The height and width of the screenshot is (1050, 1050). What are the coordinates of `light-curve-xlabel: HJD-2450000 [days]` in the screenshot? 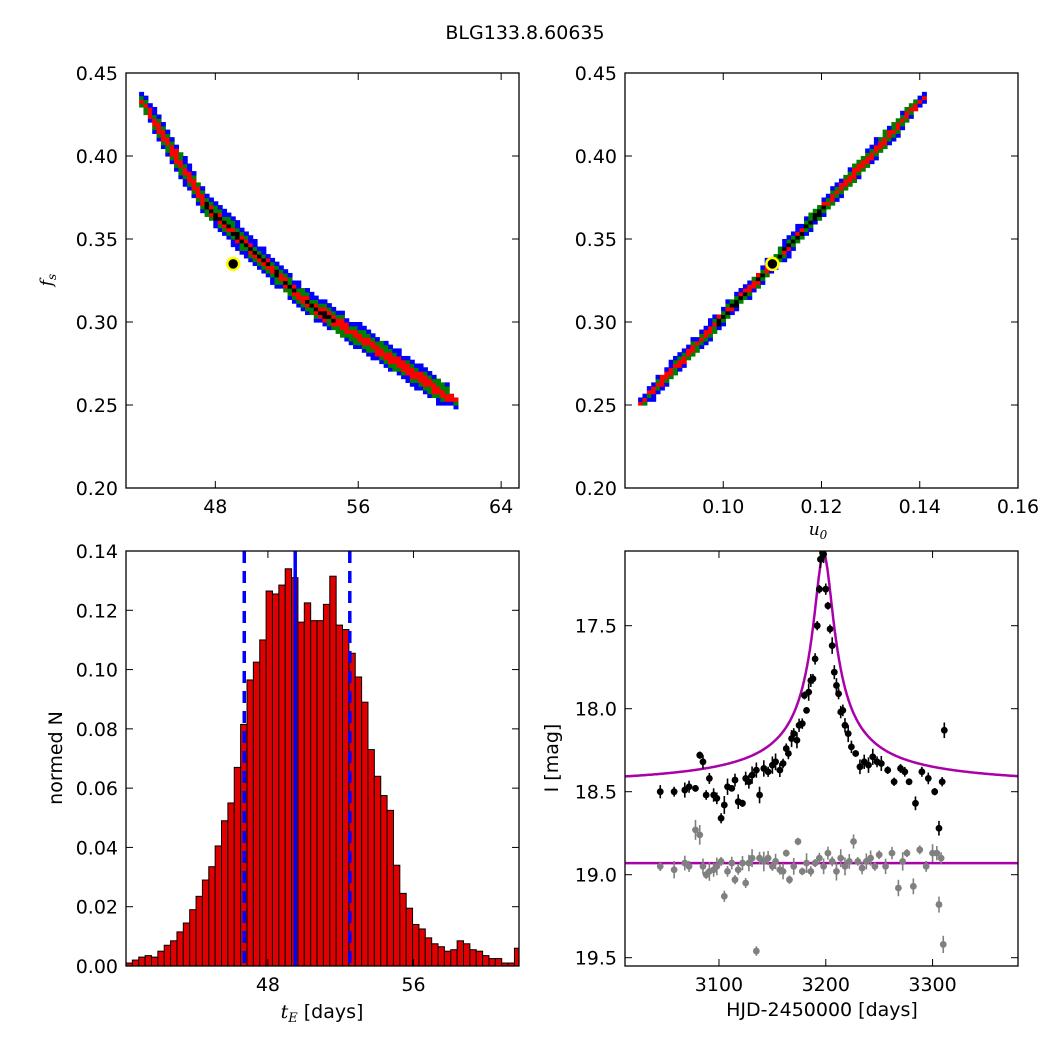 It's located at (822, 1010).